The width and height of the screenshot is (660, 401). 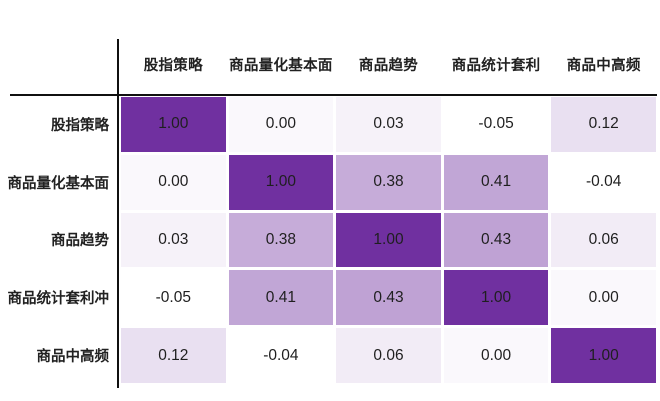 I want to click on matrix-cell-4-4: 1.00, so click(x=603, y=355).